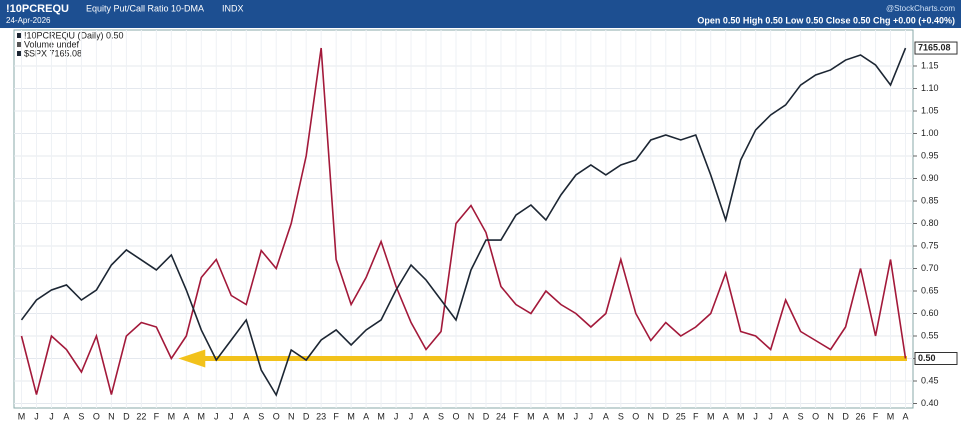 The width and height of the screenshot is (961, 433). What do you see at coordinates (141, 416) in the screenshot?
I see `x-tick-label: 22` at bounding box center [141, 416].